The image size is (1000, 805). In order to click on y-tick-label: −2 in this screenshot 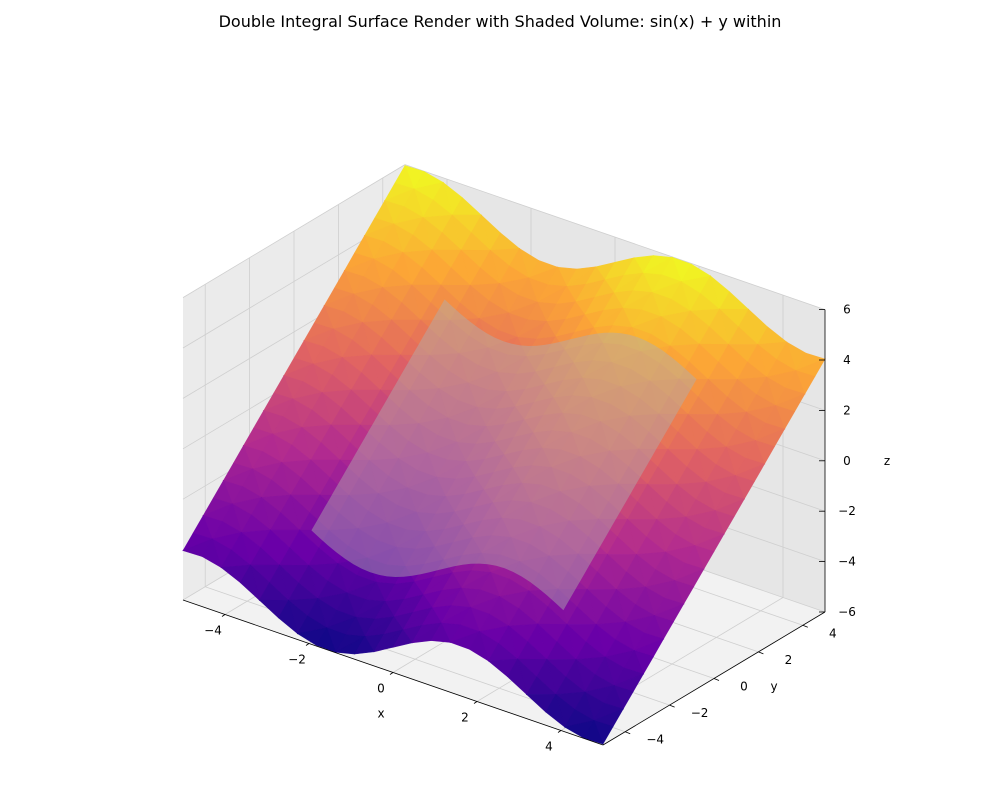, I will do `click(700, 713)`.